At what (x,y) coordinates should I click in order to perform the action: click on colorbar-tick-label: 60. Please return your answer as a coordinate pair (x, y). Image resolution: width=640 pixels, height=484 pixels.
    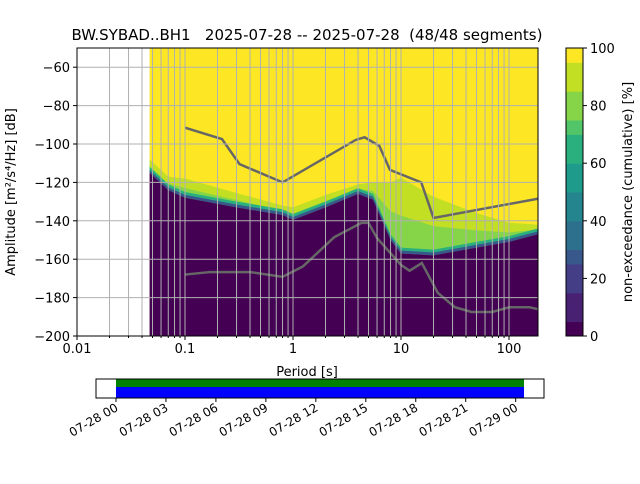
    Looking at the image, I should click on (598, 164).